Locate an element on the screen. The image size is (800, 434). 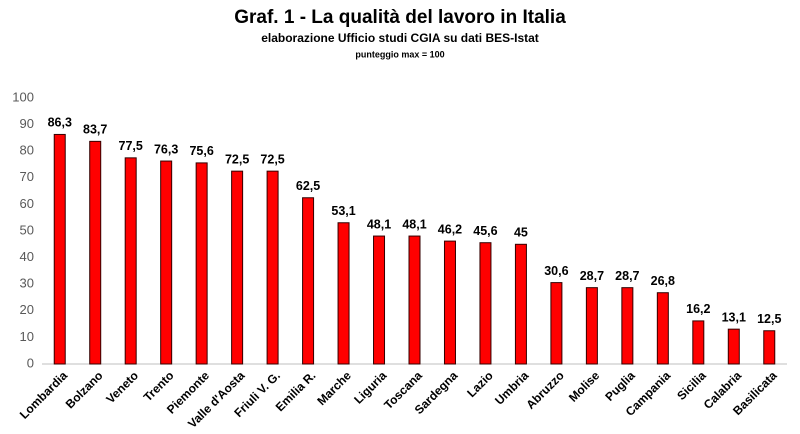
chart-note: punteggio max = 100 is located at coordinates (399, 54).